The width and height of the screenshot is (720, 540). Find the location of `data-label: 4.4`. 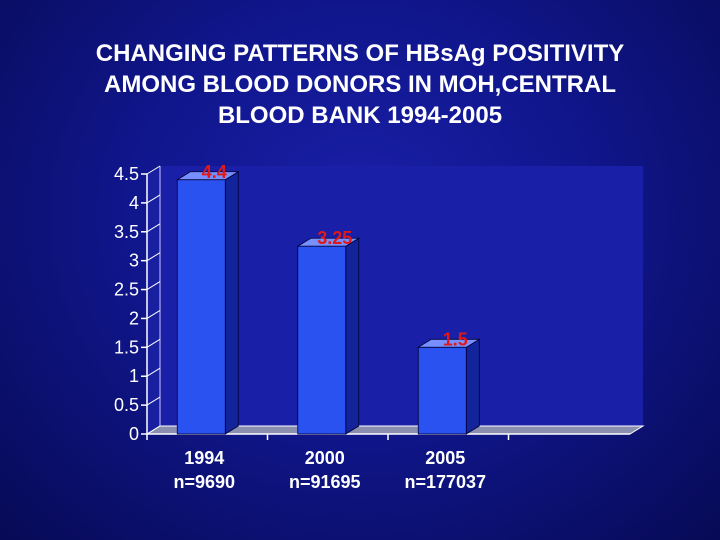

data-label: 4.4 is located at coordinates (214, 172).